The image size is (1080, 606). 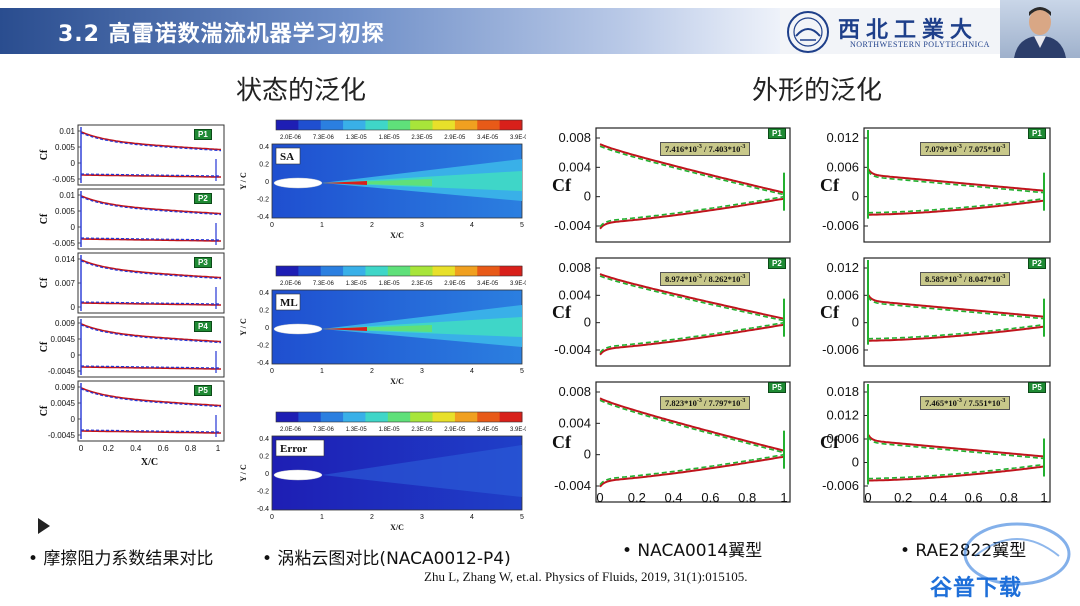 I want to click on x-tick-label: 0.2, so click(x=637, y=497).